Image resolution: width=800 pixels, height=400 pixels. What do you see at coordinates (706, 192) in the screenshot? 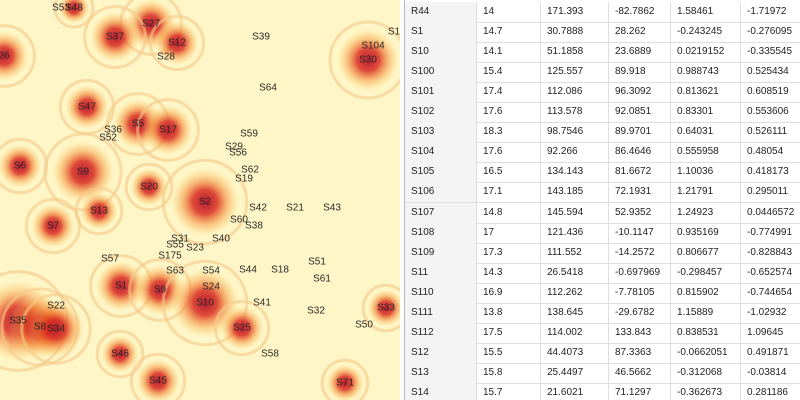
I see `table-cell: 1.21791` at bounding box center [706, 192].